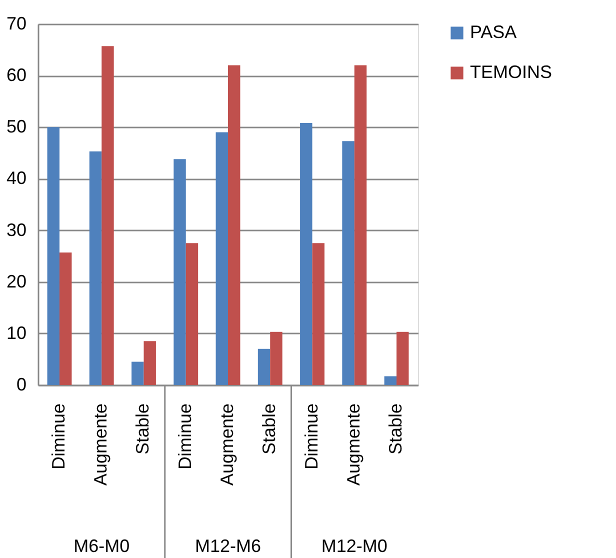 This screenshot has width=616, height=558. Describe the element at coordinates (16, 281) in the screenshot. I see `y-tick-label: 20` at that location.